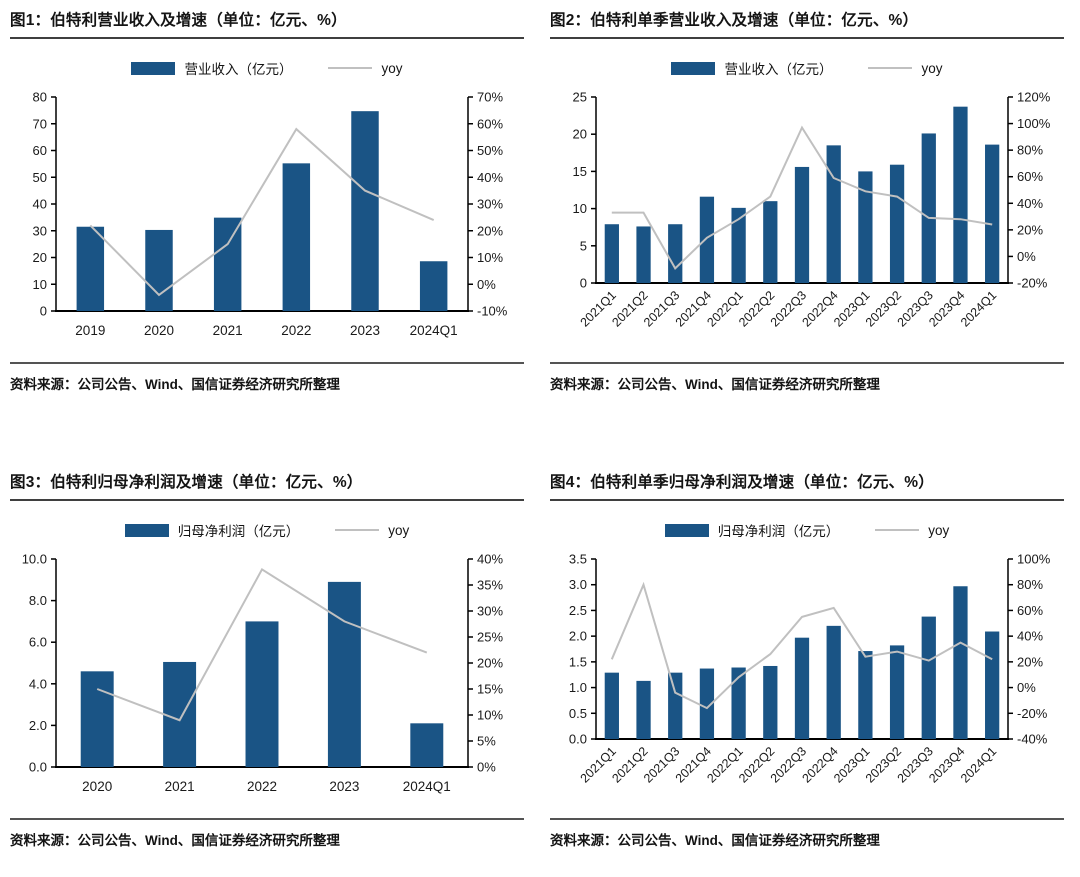  What do you see at coordinates (267, 23) in the screenshot?
I see `figure-title: 图1：伯特利营业收入及增速（单位：亿元、%）` at bounding box center [267, 23].